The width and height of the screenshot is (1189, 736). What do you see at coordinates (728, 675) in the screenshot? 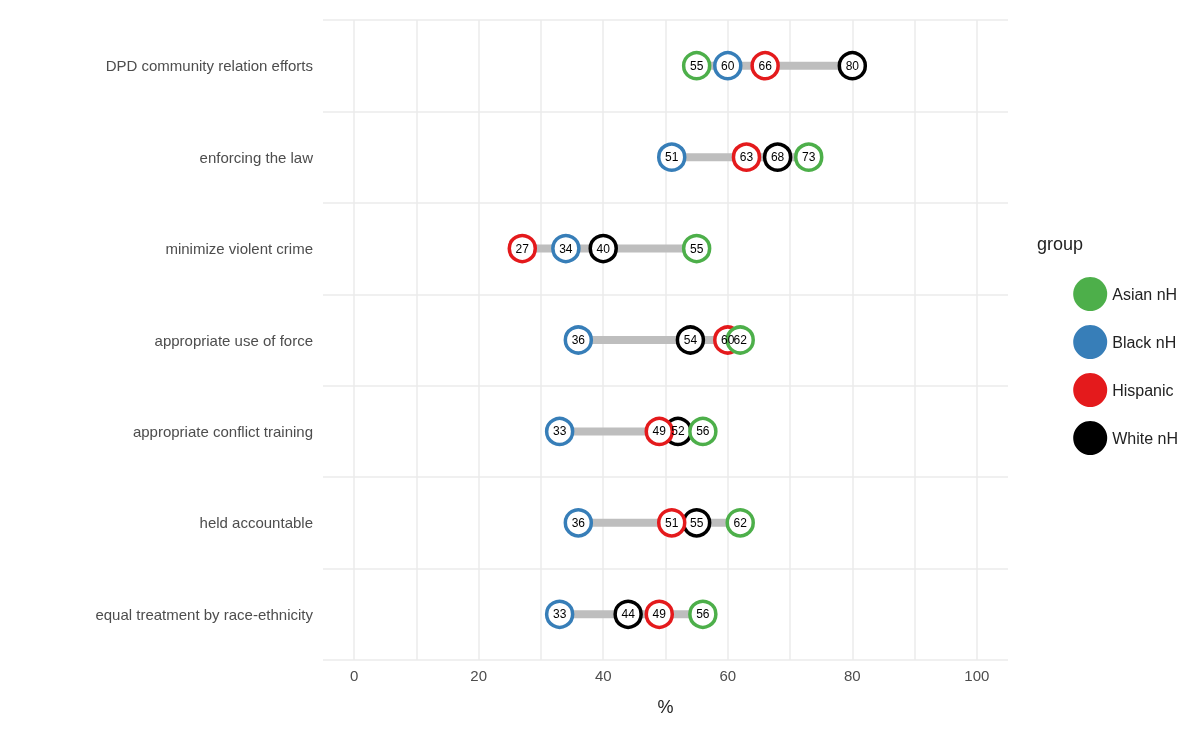
I see `x-tick-label: 60` at bounding box center [728, 675].